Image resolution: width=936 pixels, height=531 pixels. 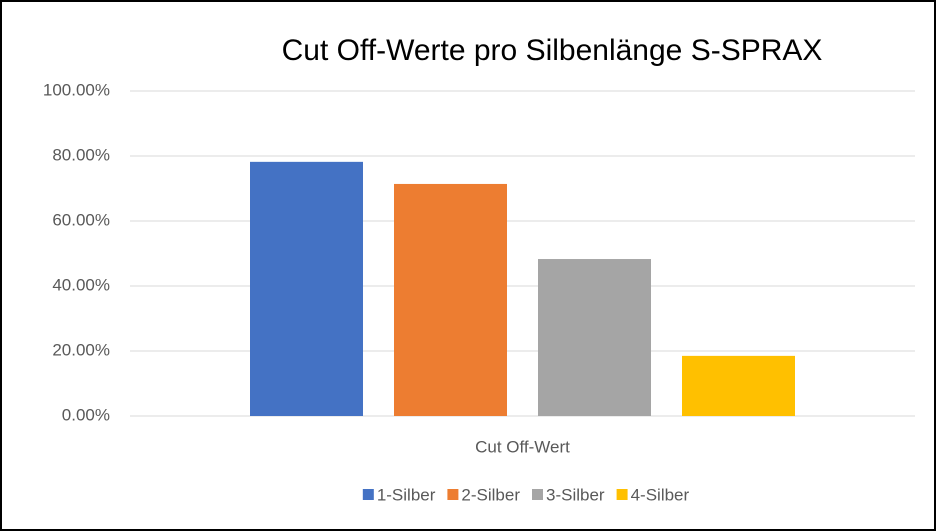 I want to click on legend-label: 3-Silber, so click(x=575, y=494).